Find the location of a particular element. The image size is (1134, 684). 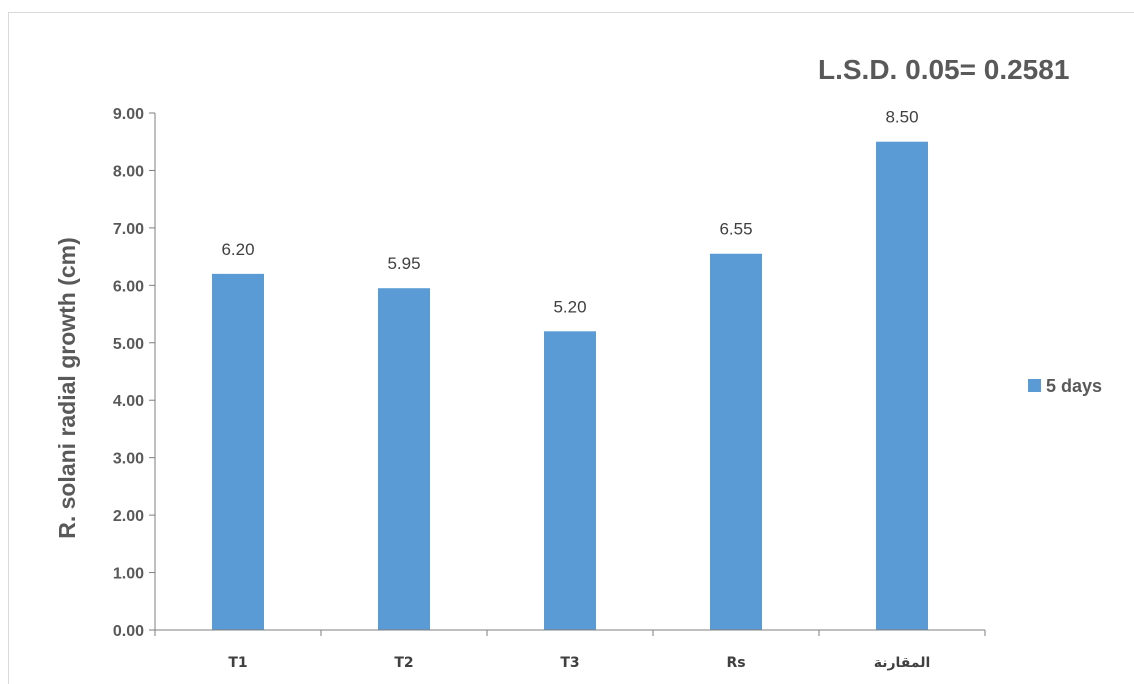

category-label-3: T3 is located at coordinates (569, 663).